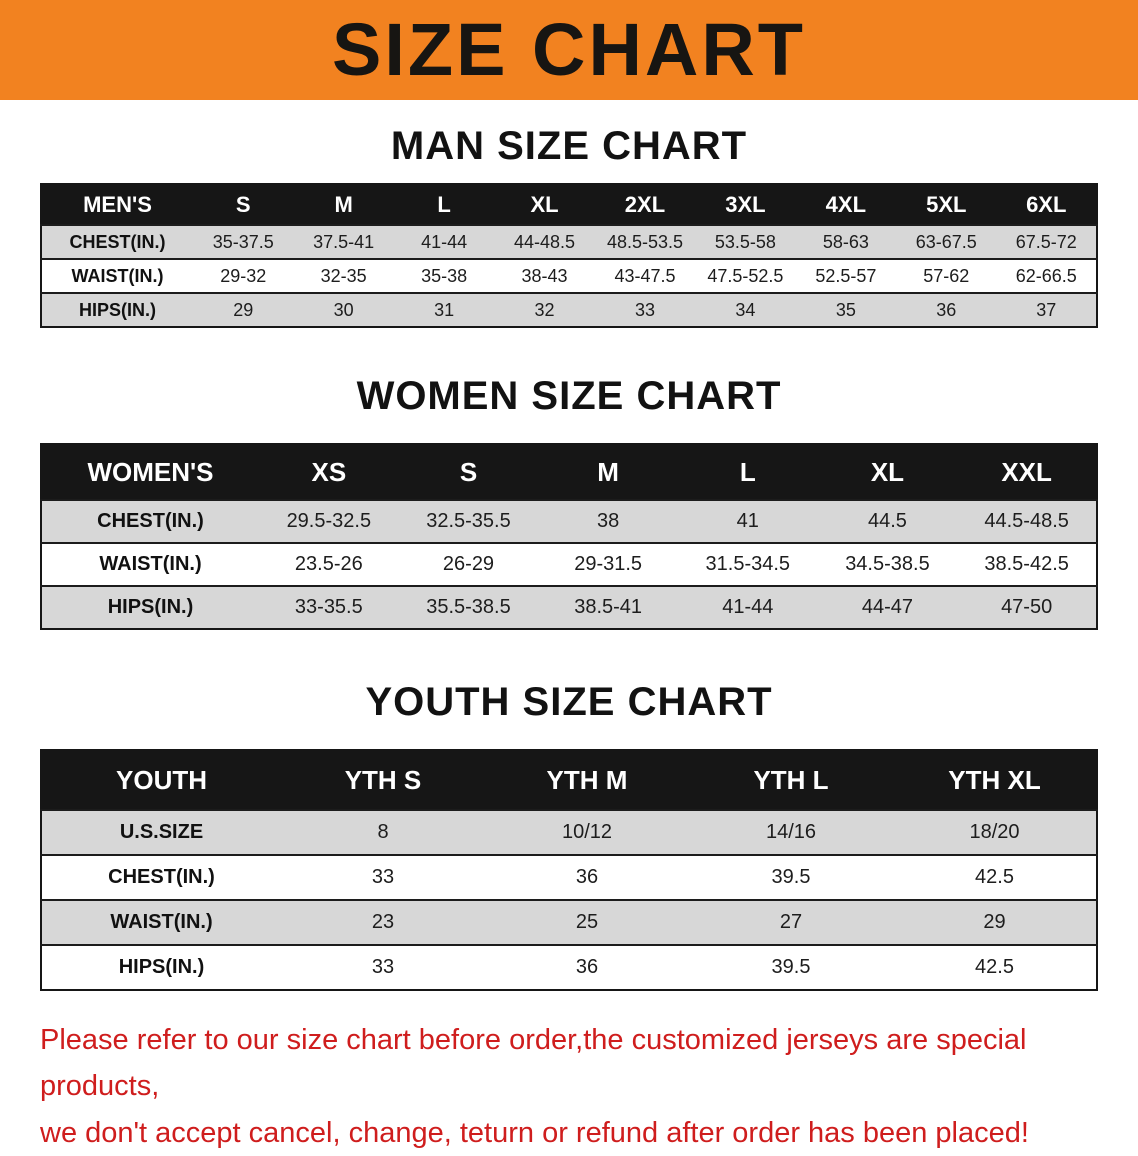  Describe the element at coordinates (544, 309) in the screenshot. I see `value-cell: 32` at that location.